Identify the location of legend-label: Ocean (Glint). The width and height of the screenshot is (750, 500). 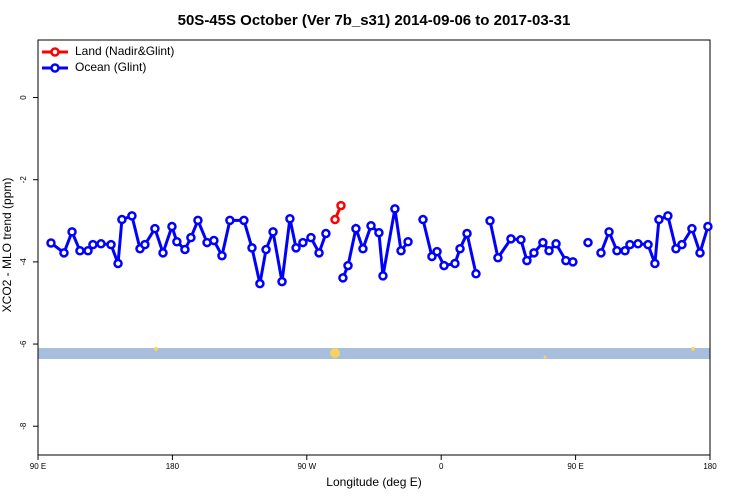
(110, 67).